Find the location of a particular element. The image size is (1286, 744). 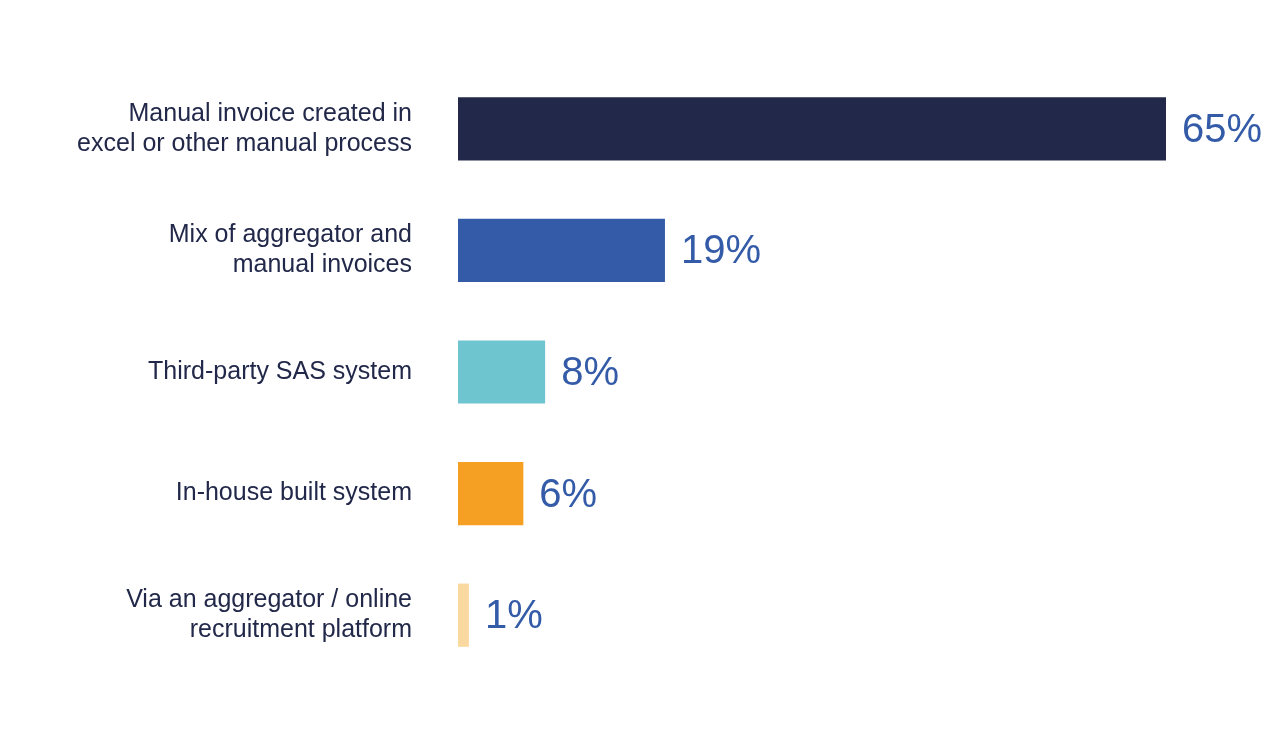

data-label: 1% is located at coordinates (513, 614).